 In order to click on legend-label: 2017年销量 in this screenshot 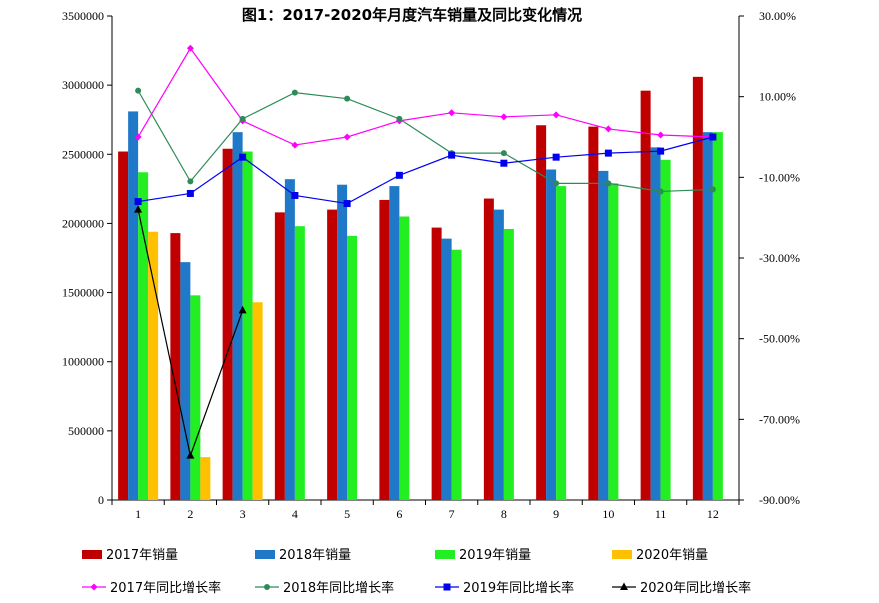, I will do `click(142, 555)`.